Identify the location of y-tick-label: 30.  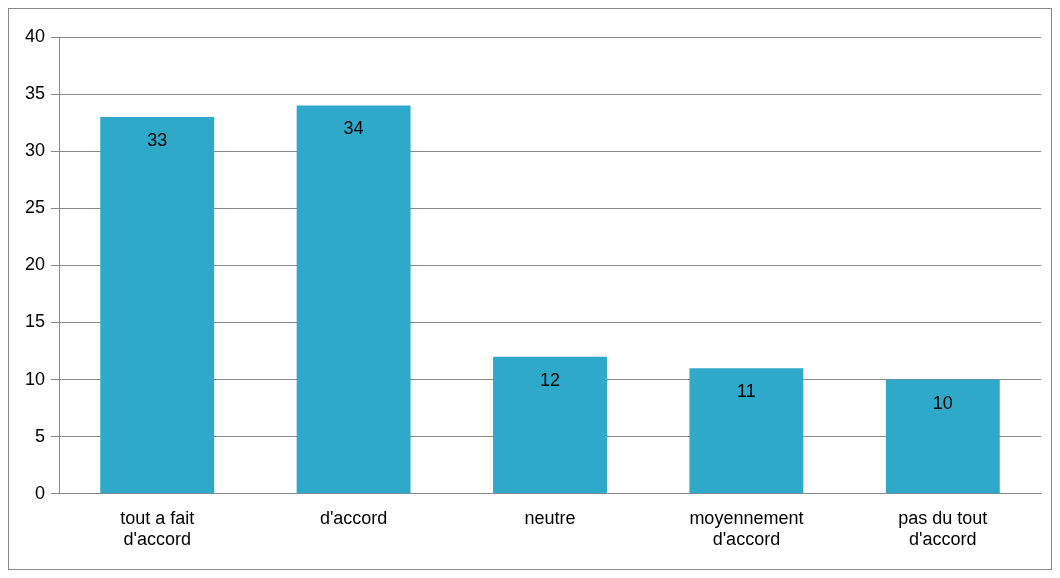
(35, 150).